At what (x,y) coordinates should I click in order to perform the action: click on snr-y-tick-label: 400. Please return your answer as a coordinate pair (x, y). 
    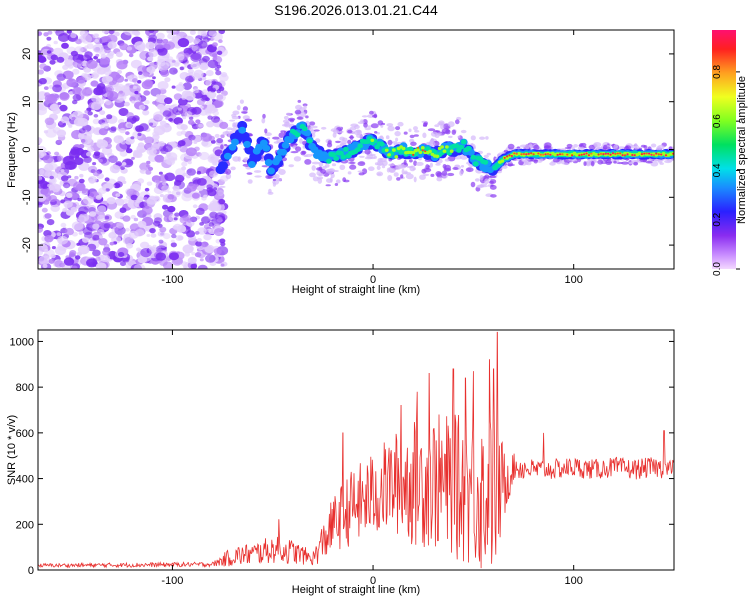
    Looking at the image, I should click on (25, 480).